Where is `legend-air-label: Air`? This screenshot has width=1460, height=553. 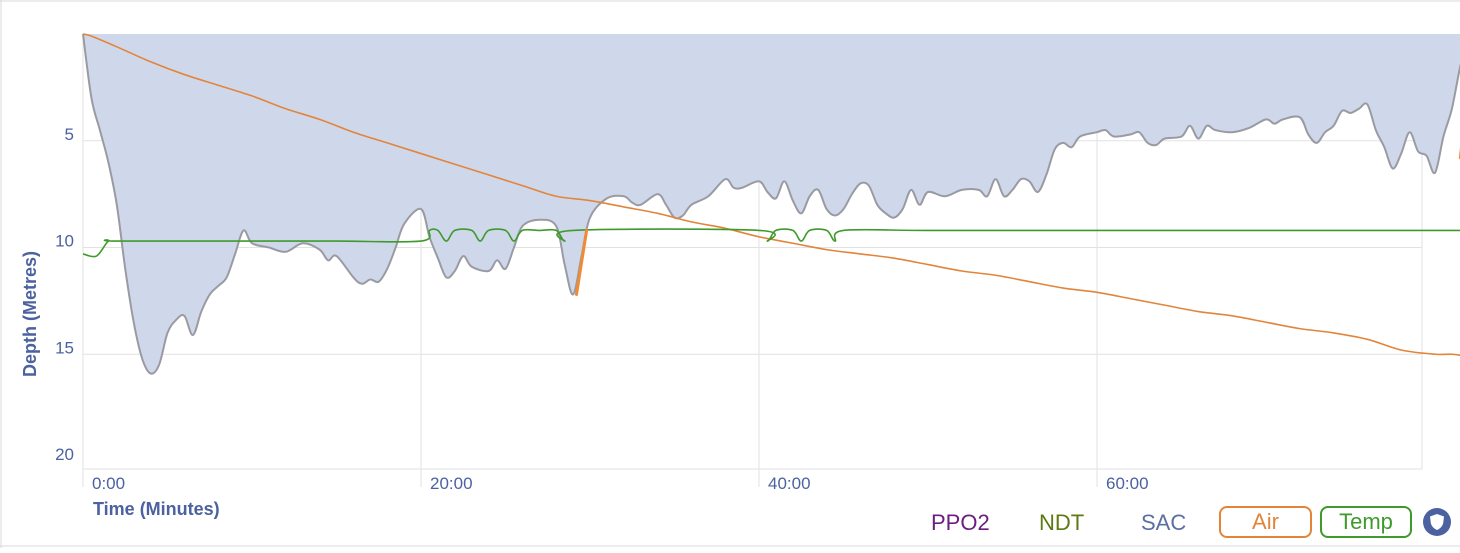
legend-air-label: Air is located at coordinates (1265, 521).